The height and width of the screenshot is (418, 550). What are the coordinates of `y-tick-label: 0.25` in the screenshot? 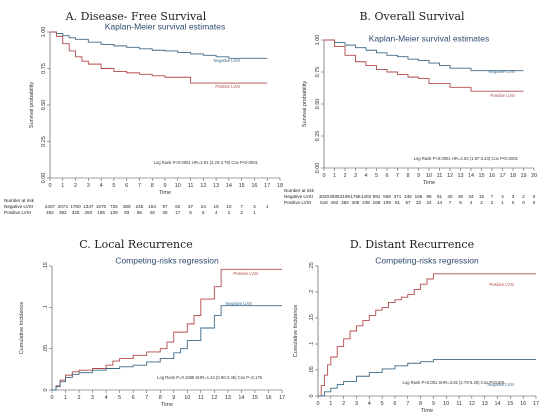 It's located at (44, 141).